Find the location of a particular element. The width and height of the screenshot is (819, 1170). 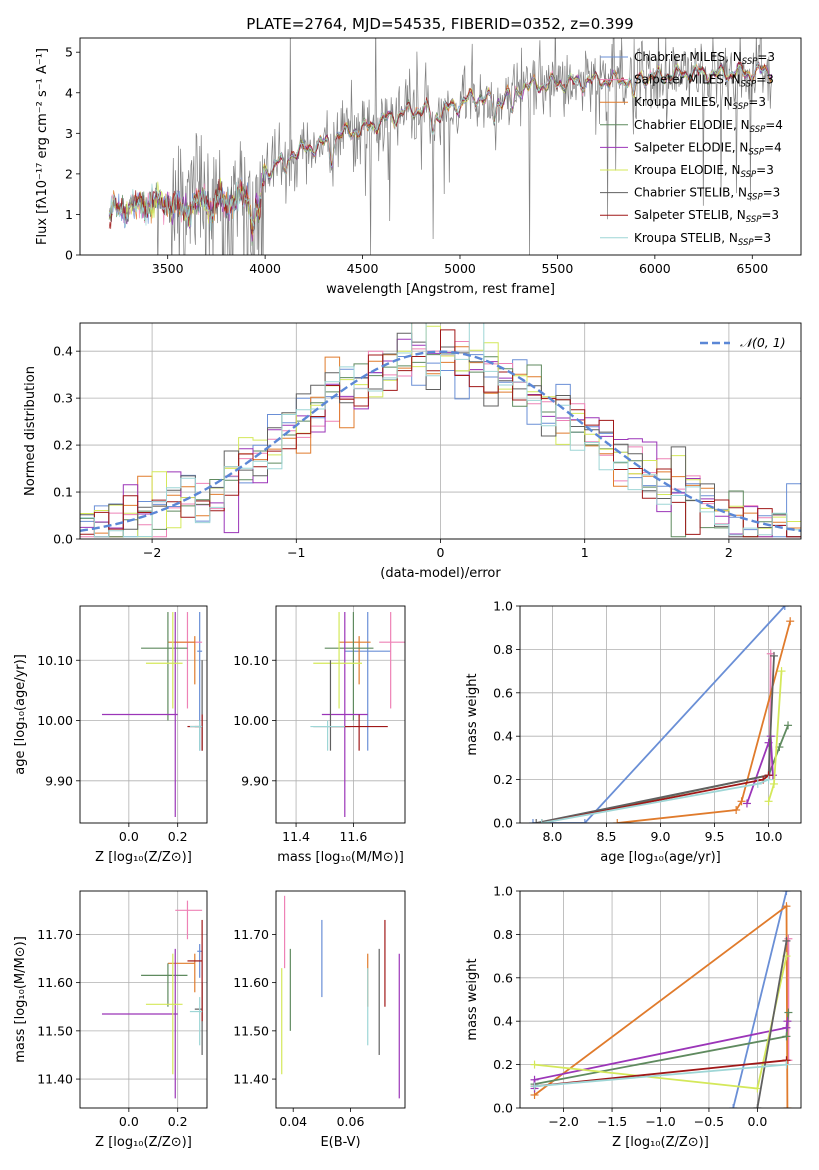

x-axis-label: E(B-V) is located at coordinates (340, 1142).